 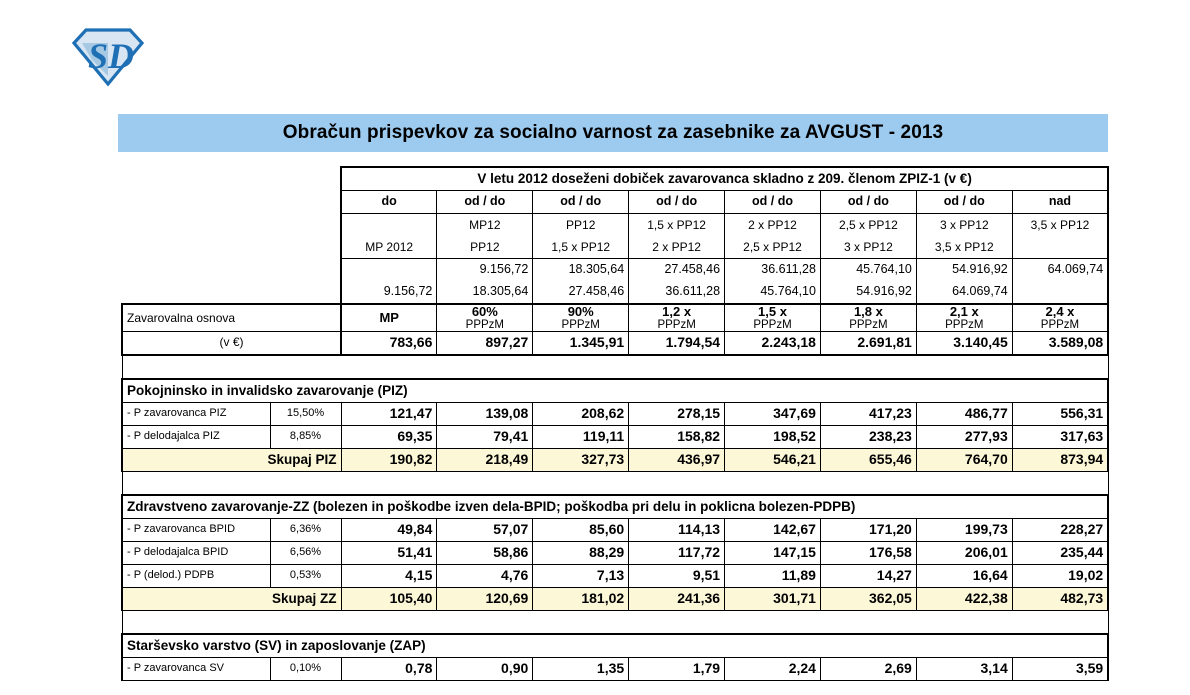 I want to click on total-zz-5: 362,05, so click(x=868, y=598).